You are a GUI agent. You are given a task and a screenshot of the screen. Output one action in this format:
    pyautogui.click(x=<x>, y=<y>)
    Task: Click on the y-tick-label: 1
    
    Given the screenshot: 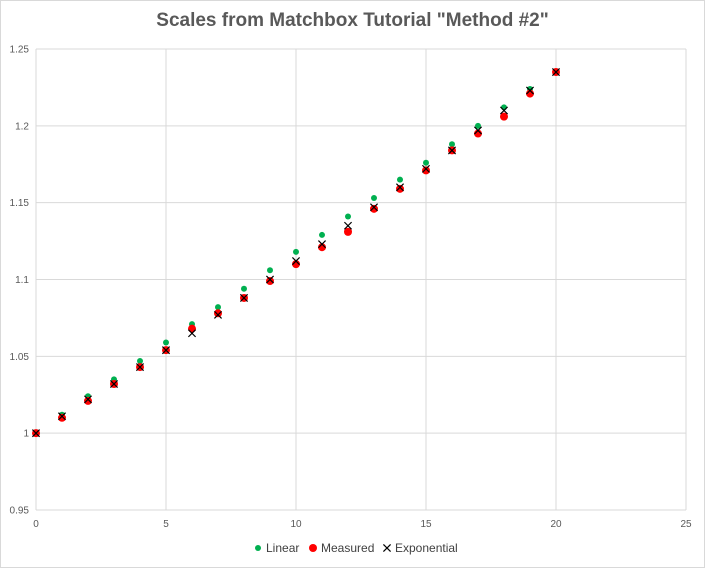 What is the action you would take?
    pyautogui.click(x=26, y=434)
    